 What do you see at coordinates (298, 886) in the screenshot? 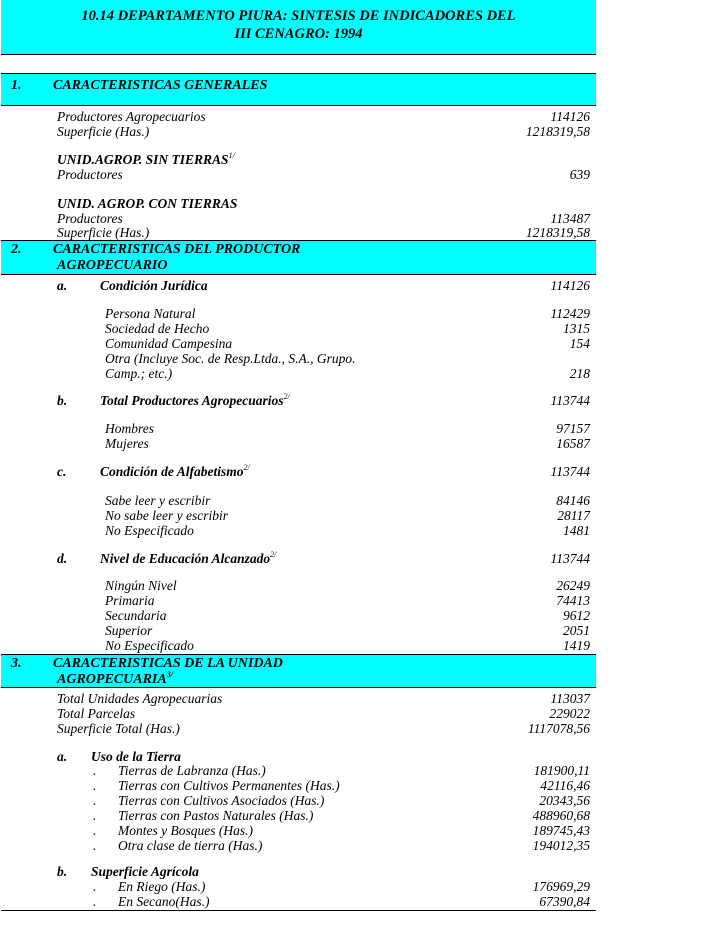
I see `table-row: . En Riego (Has.) 176969,29` at bounding box center [298, 886].